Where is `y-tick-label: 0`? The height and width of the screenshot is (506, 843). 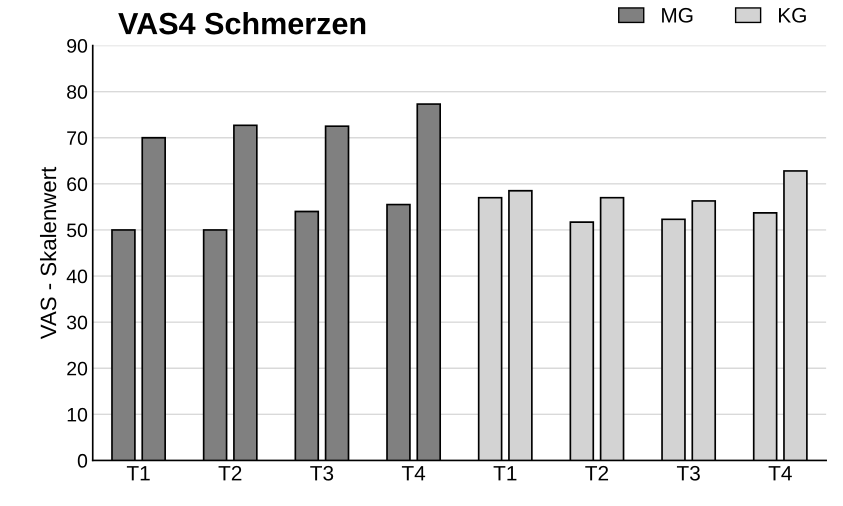 y-tick-label: 0 is located at coordinates (83, 461).